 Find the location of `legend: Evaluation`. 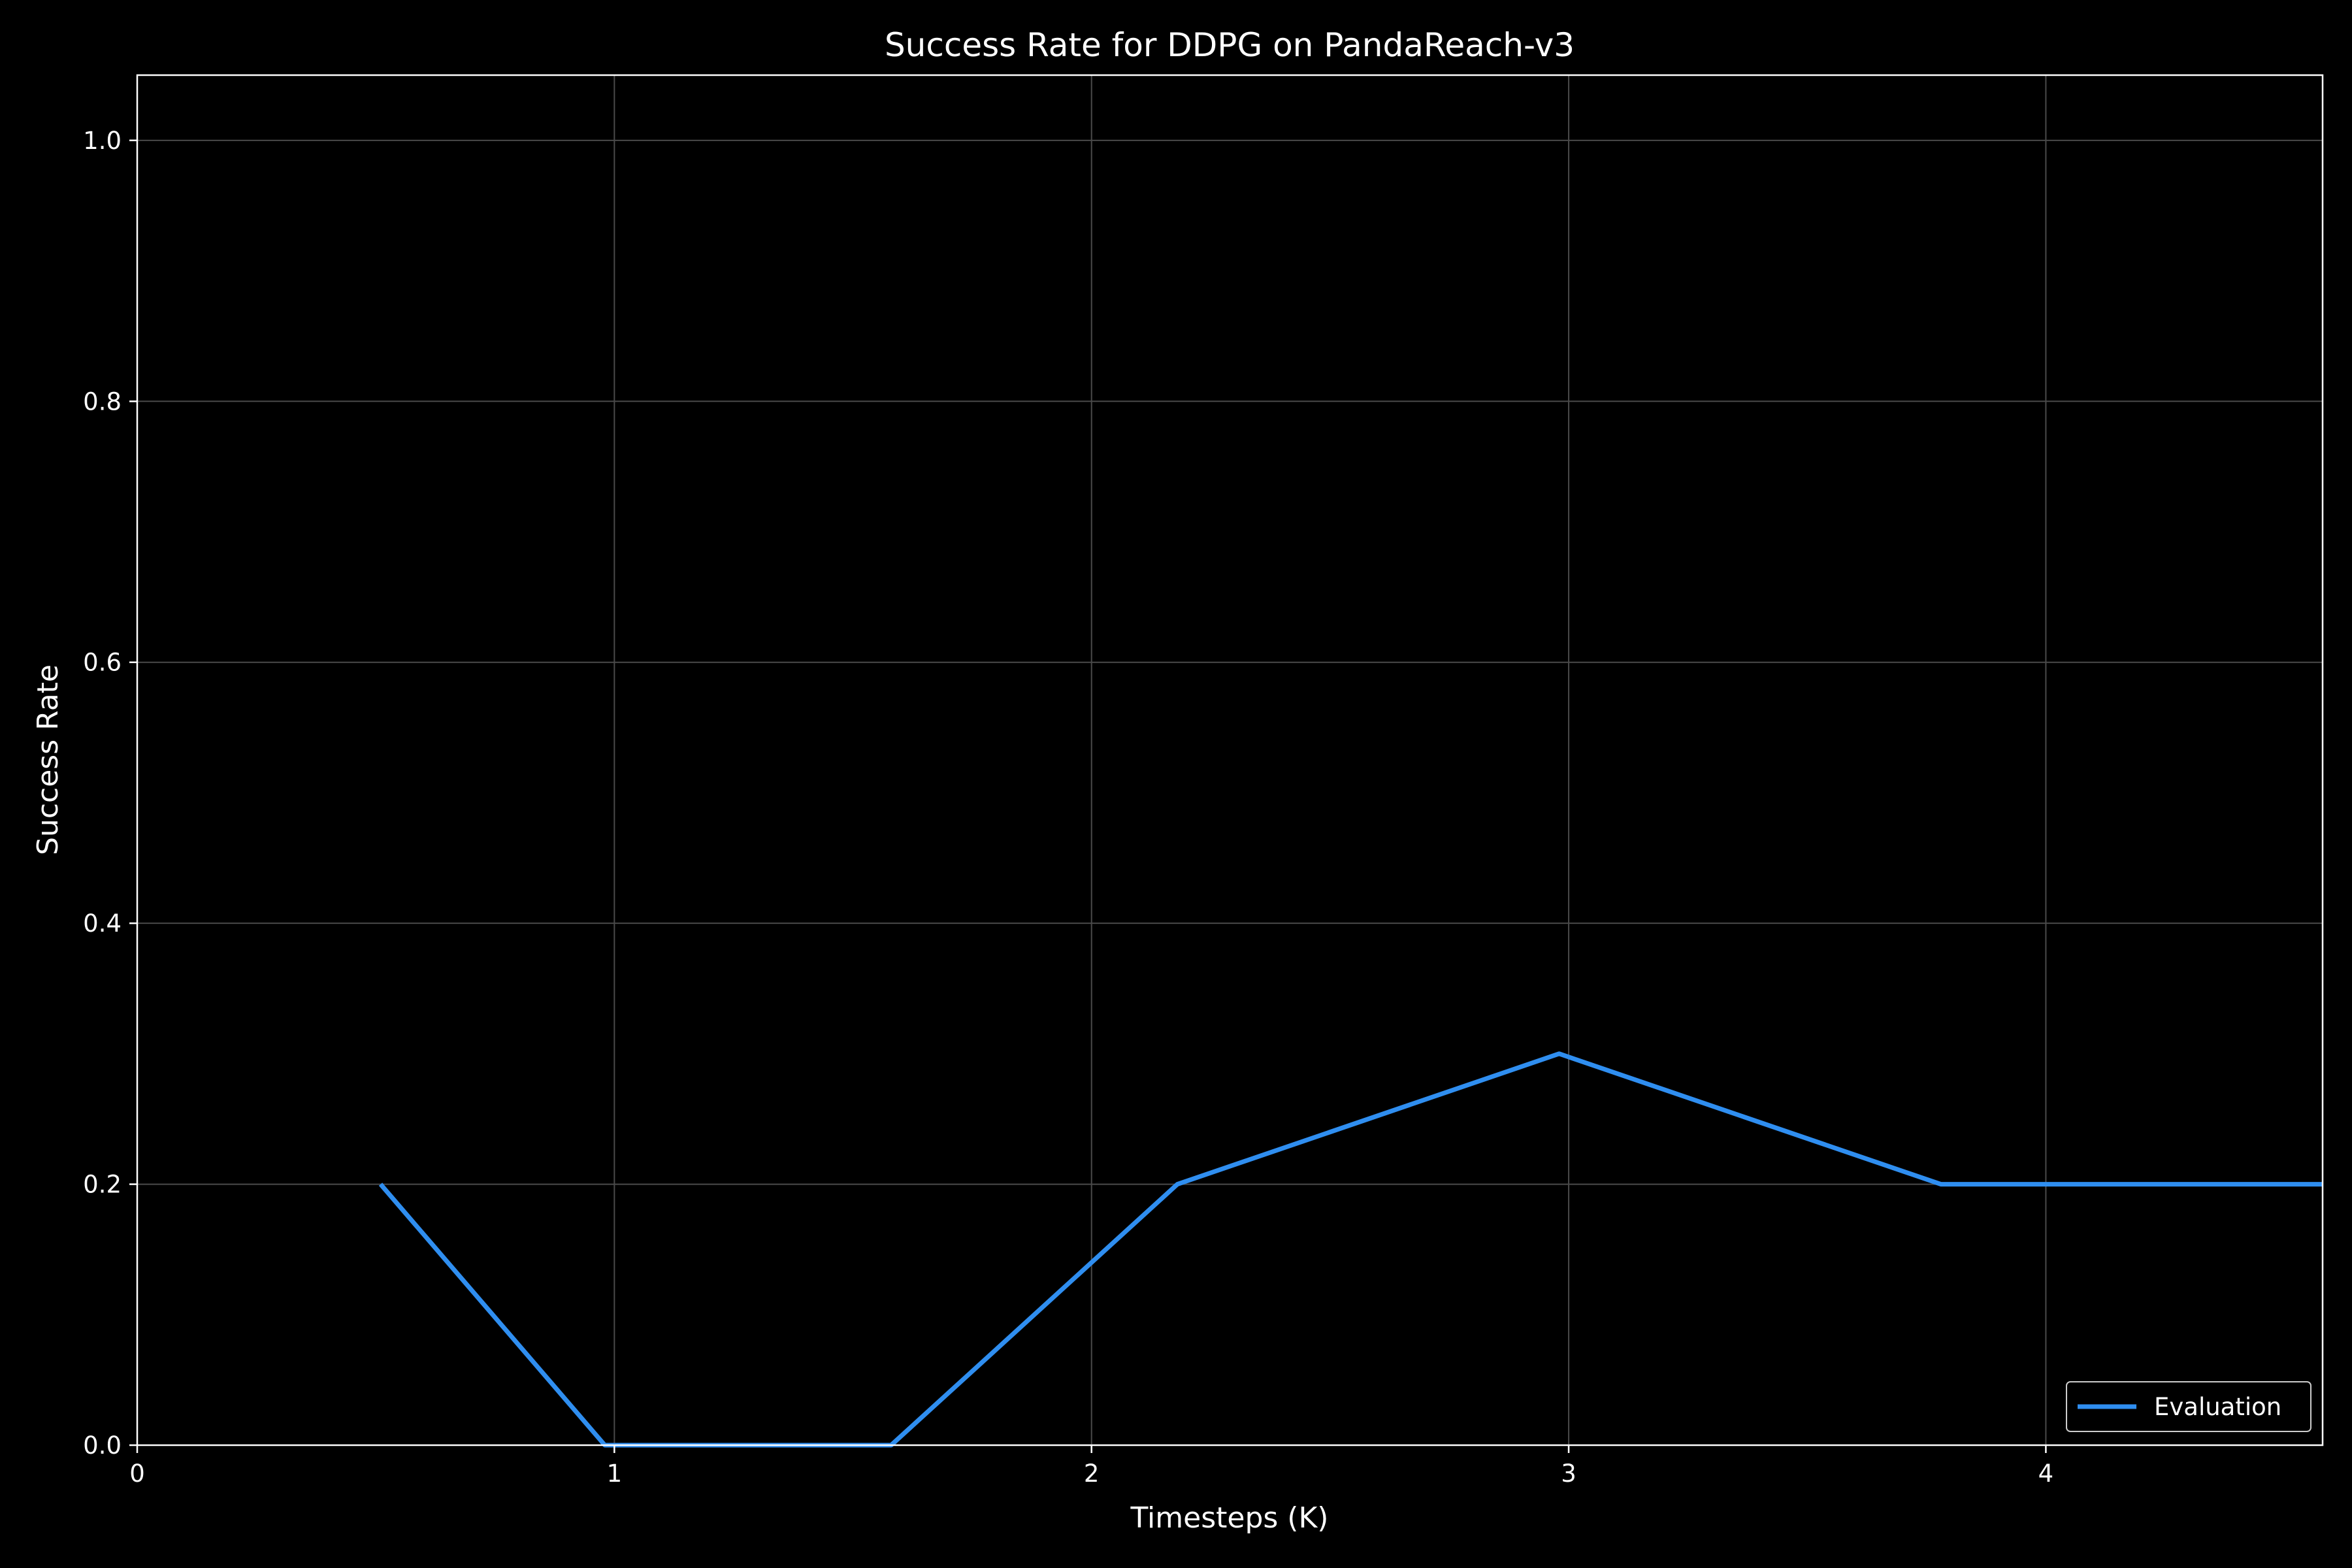

legend: Evaluation is located at coordinates (2188, 1406).